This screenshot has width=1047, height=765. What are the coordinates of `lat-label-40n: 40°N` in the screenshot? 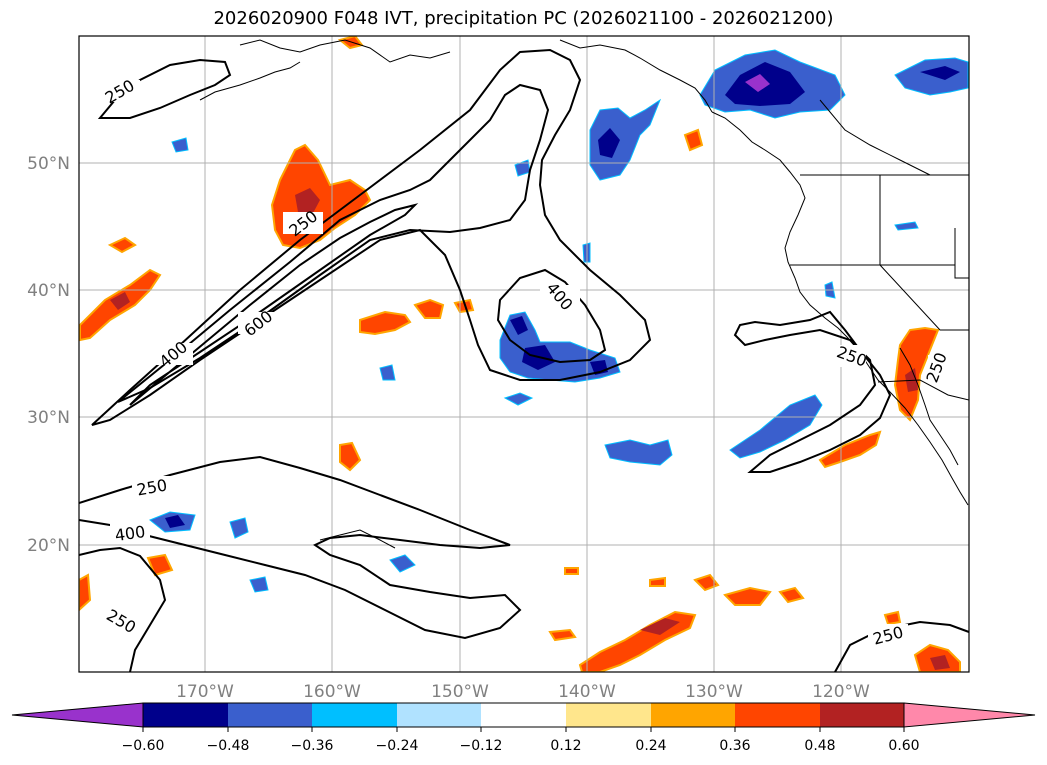 It's located at (48, 291).